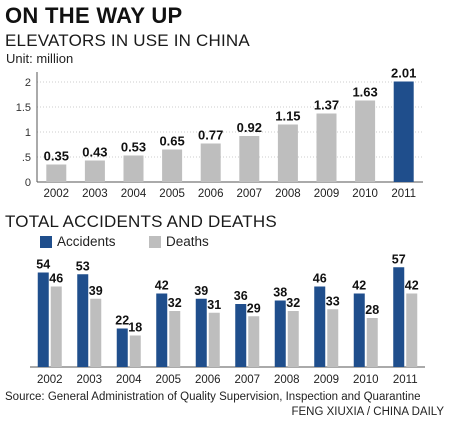 The height and width of the screenshot is (422, 450). I want to click on chart1-y-tick-label: .5, so click(26, 158).